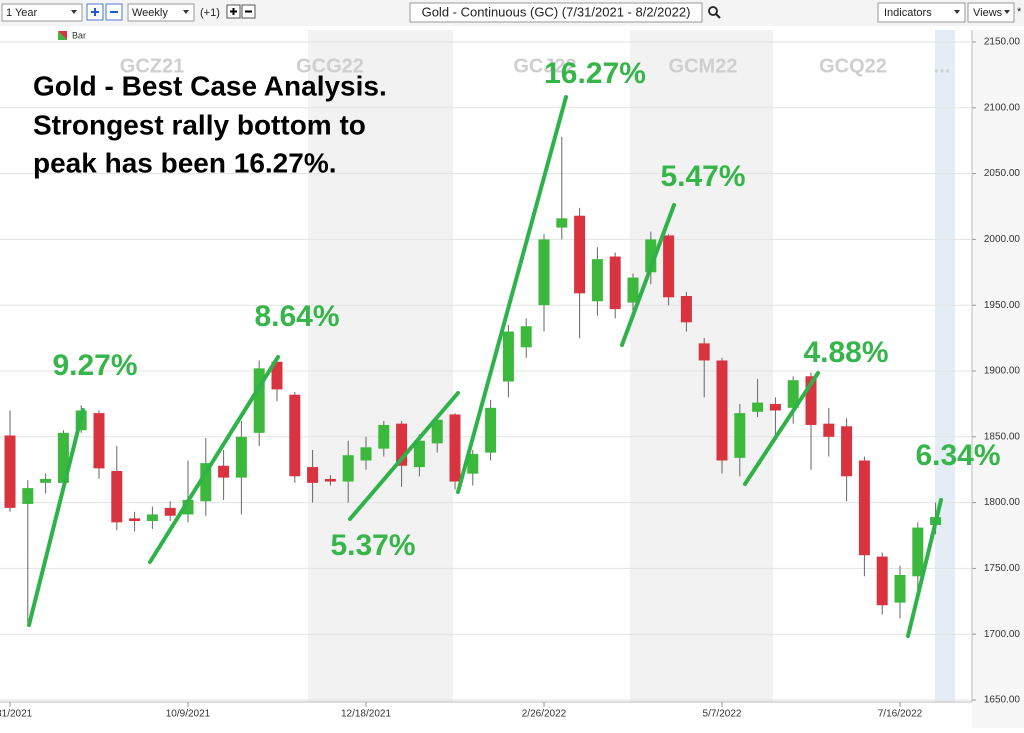 The height and width of the screenshot is (733, 1024). I want to click on period-text: Weekly, so click(150, 13).